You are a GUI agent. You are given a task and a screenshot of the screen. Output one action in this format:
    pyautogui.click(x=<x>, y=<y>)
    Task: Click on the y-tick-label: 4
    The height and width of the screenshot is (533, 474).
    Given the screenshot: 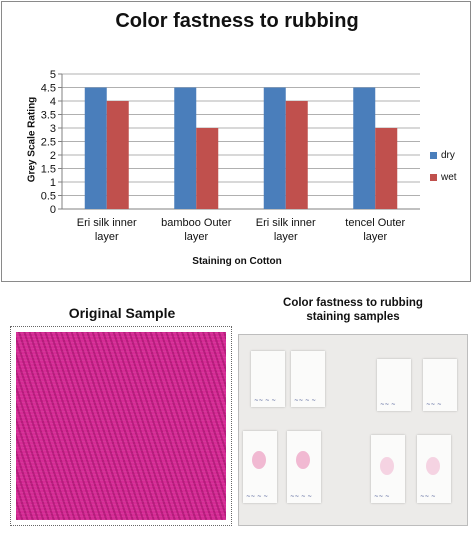 What is the action you would take?
    pyautogui.click(x=53, y=102)
    